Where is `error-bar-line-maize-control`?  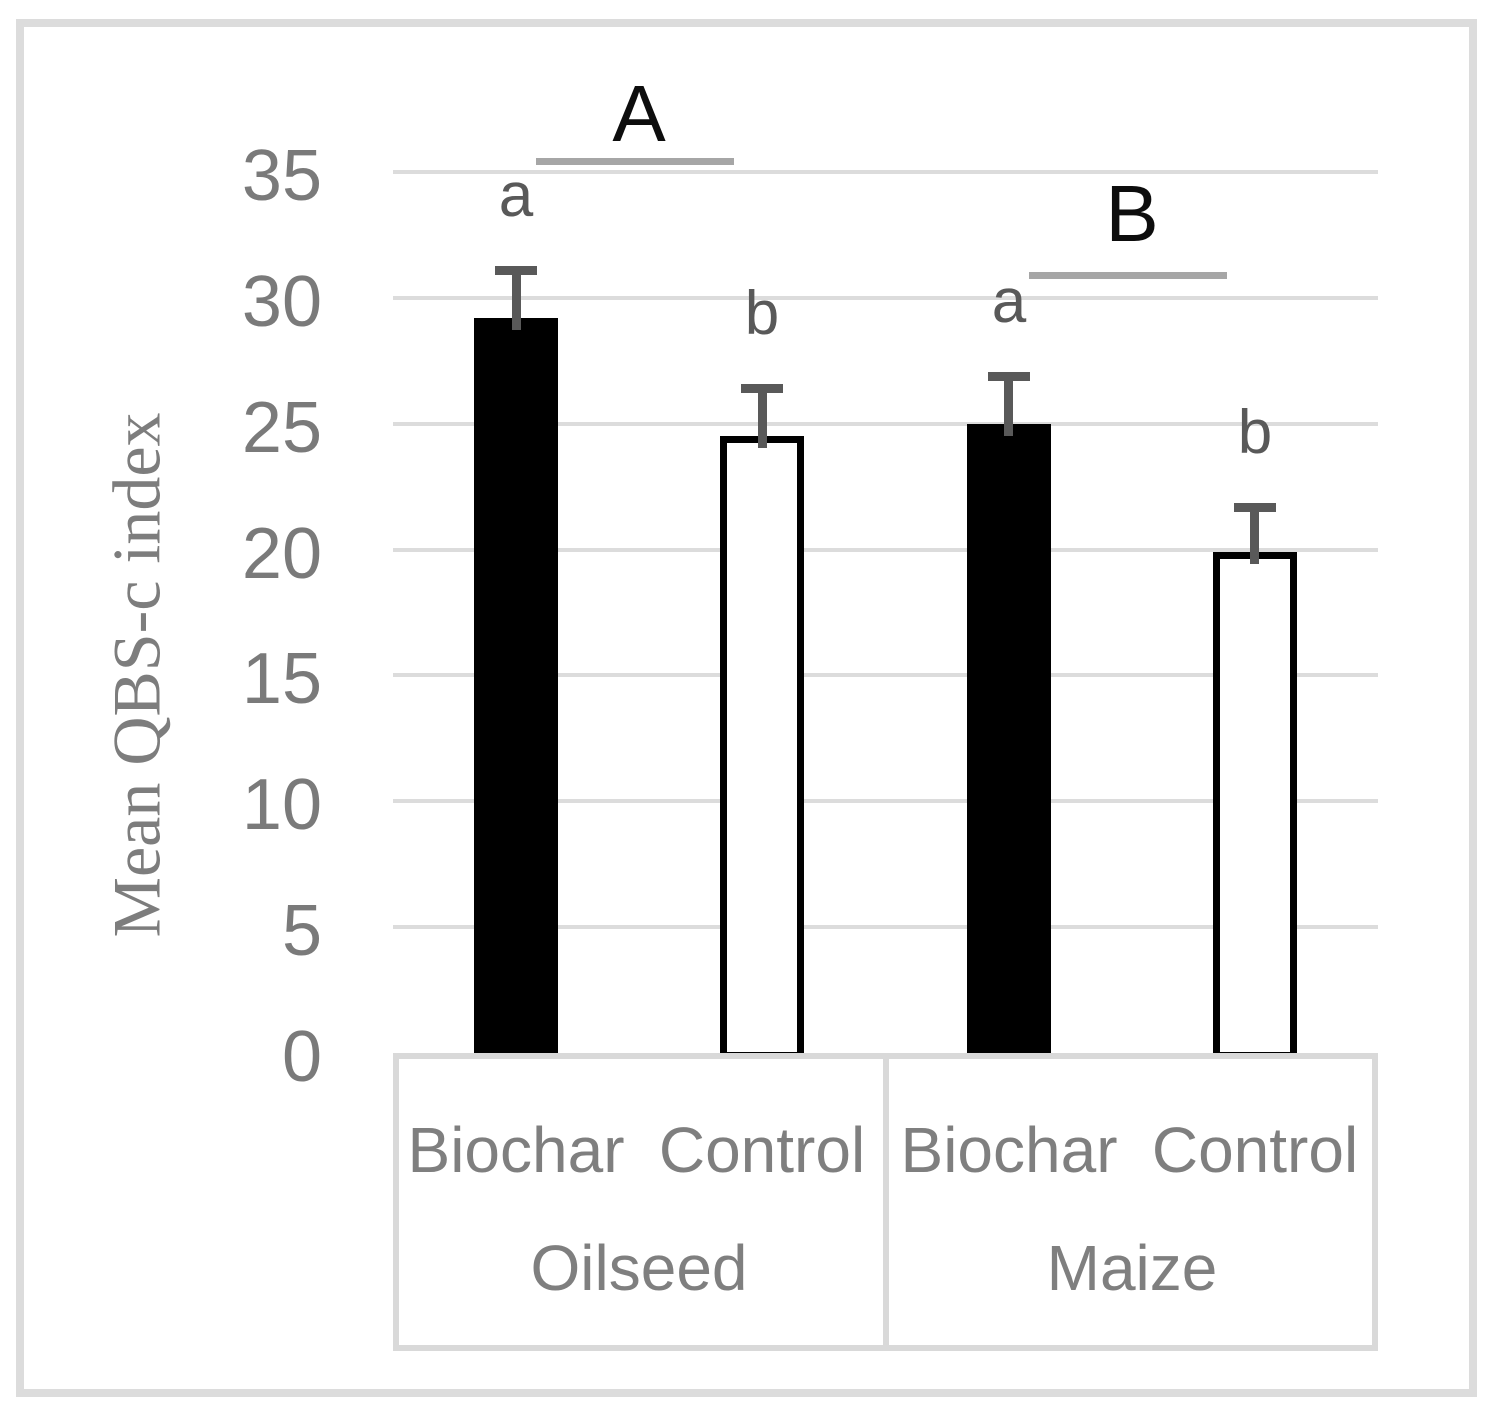 error-bar-line-maize-control is located at coordinates (1254, 535).